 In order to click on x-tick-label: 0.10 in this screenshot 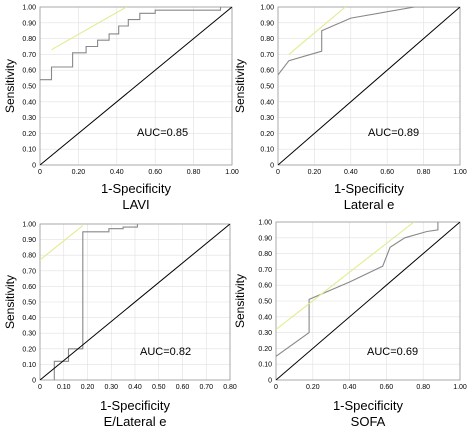, I will do `click(64, 387)`.